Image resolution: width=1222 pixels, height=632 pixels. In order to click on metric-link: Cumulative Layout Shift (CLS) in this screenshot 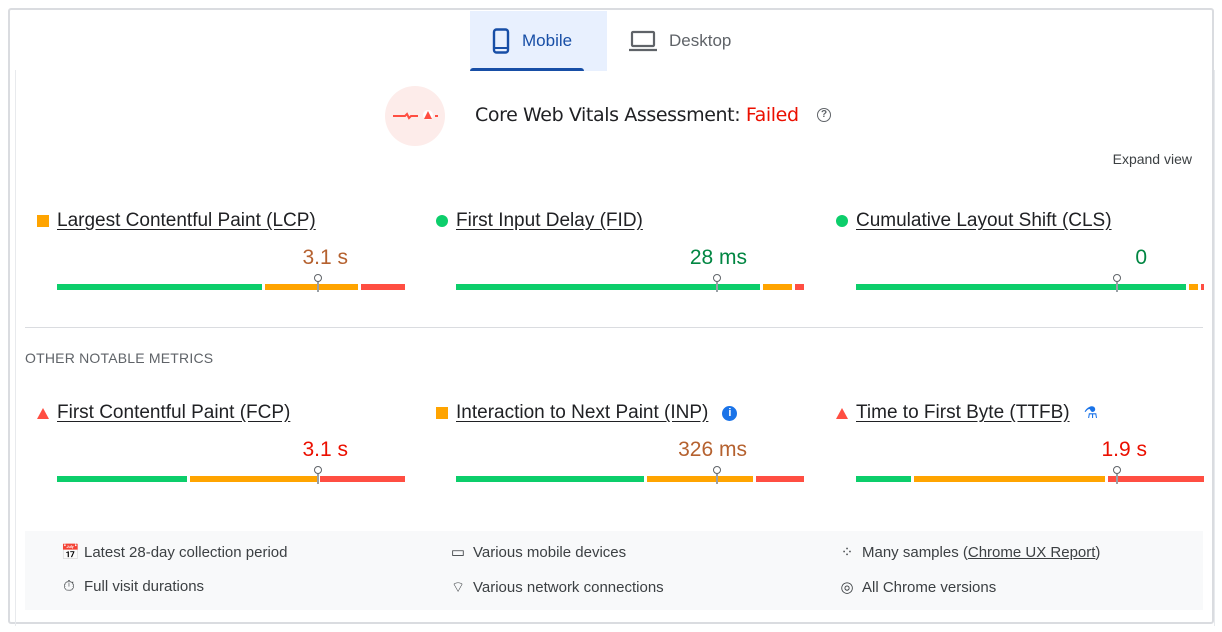, I will do `click(984, 220)`.